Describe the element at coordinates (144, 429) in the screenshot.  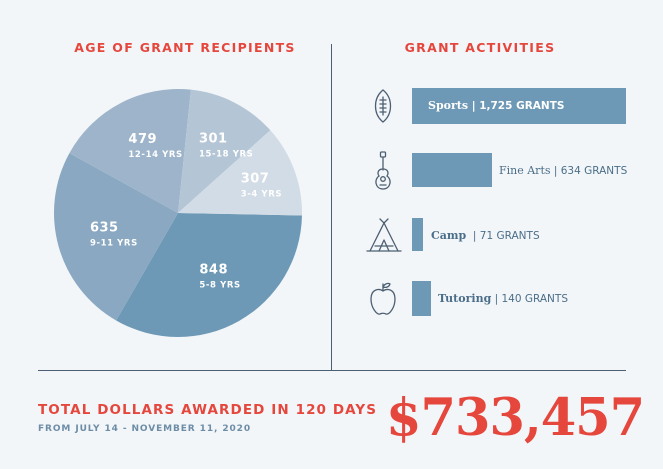
I see `total-date-range: FROM JULY 14 - NOVEMBER 11, 2020` at that location.